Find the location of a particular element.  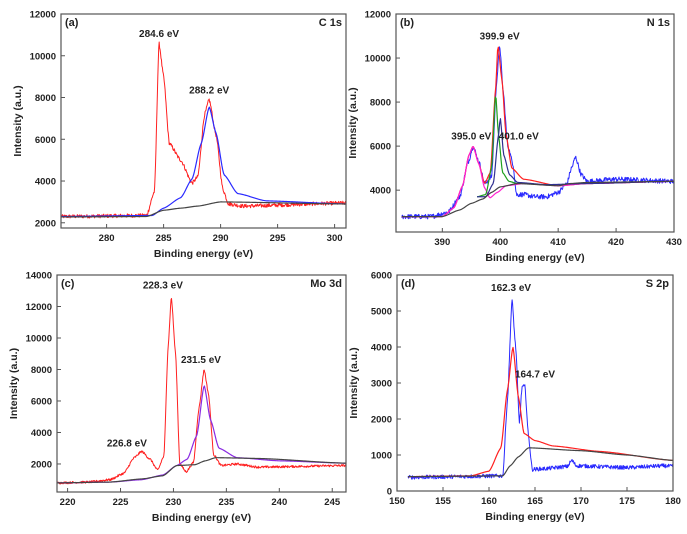

peak-label: 164.7 eV is located at coordinates (535, 375).